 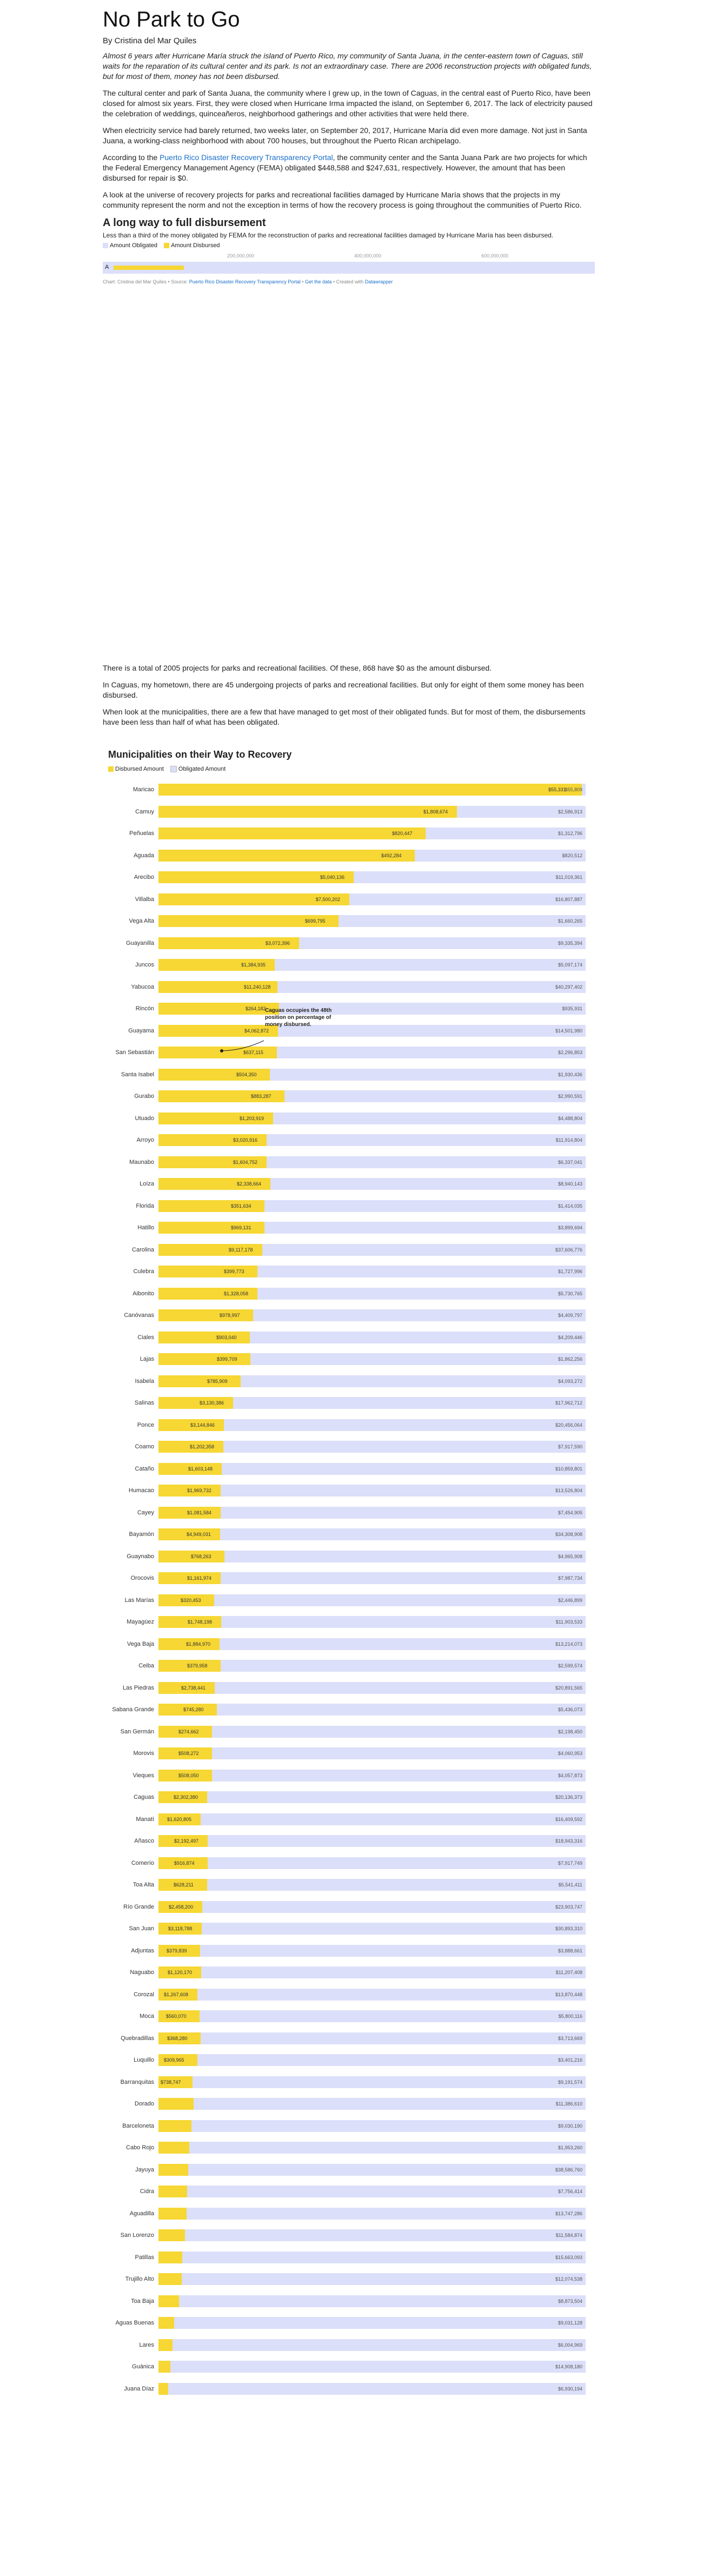 I want to click on obligated-bar: $2,738,441 $20,891,565, so click(x=372, y=1687).